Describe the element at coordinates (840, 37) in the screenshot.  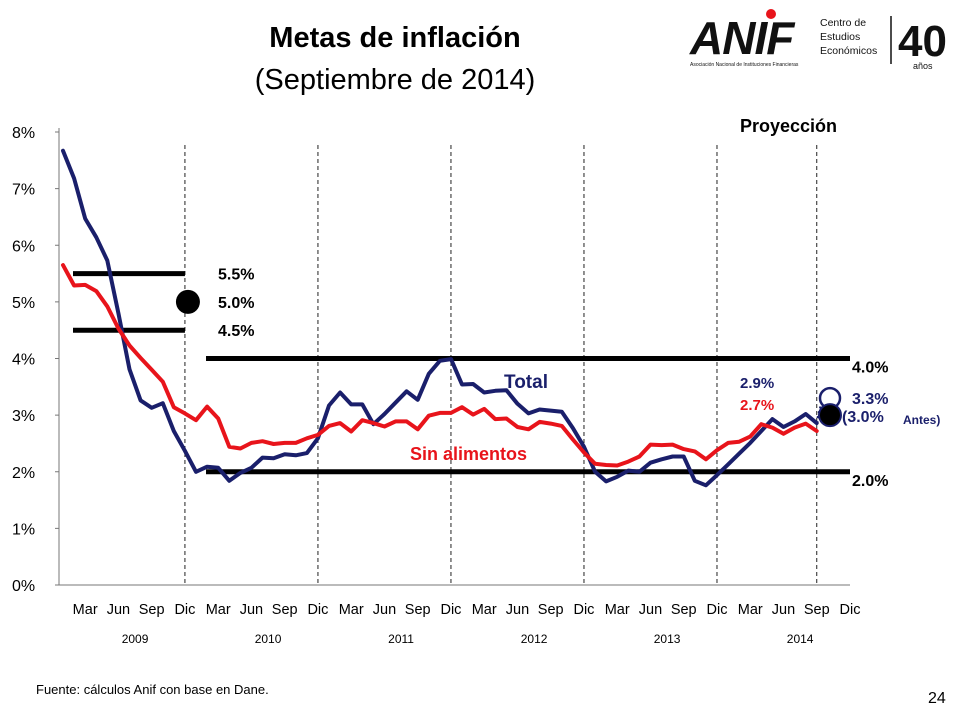
I see `anif-logo-line2: Estudios` at that location.